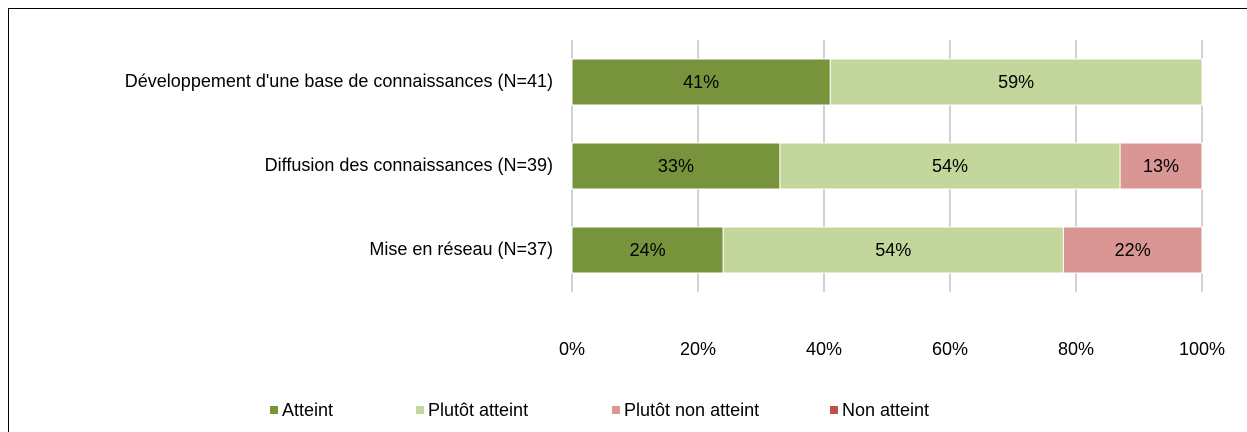  Describe the element at coordinates (1076, 349) in the screenshot. I see `x-tick-label: 80%` at that location.